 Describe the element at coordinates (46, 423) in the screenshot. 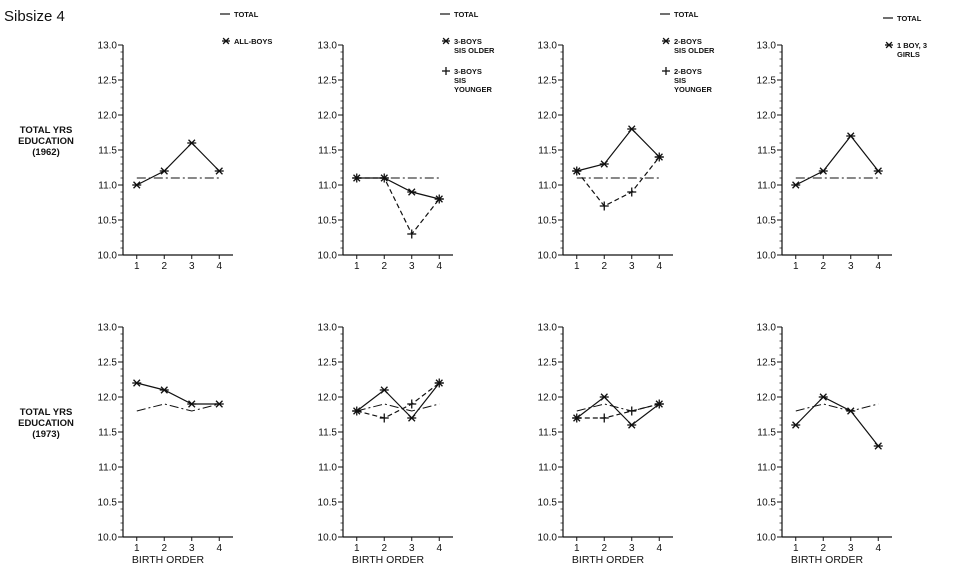

I see `row-label-line: EDUCATION` at that location.